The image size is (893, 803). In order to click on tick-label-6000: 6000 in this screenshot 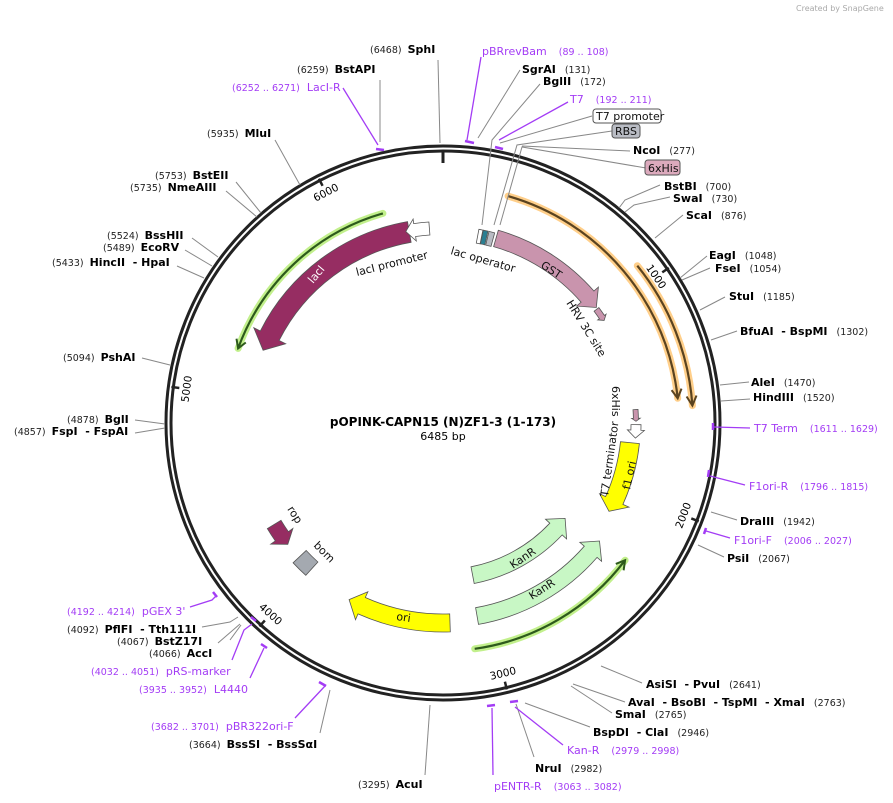, I will do `click(326, 193)`.